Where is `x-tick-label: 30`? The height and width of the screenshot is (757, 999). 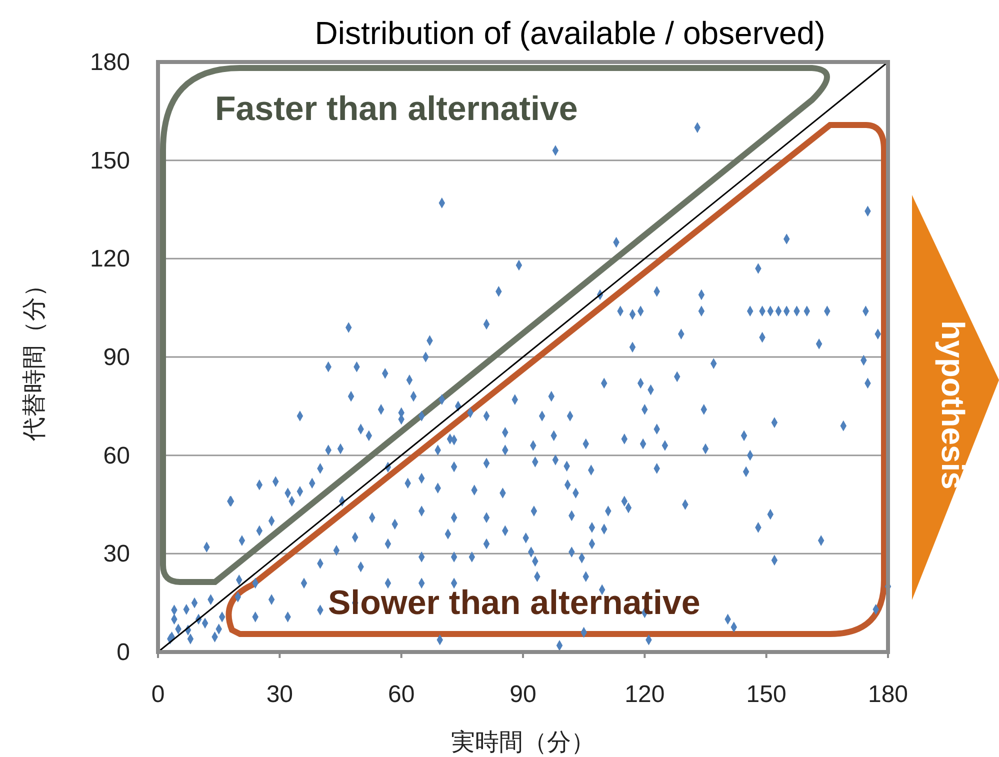
x-tick-label: 30 is located at coordinates (280, 694).